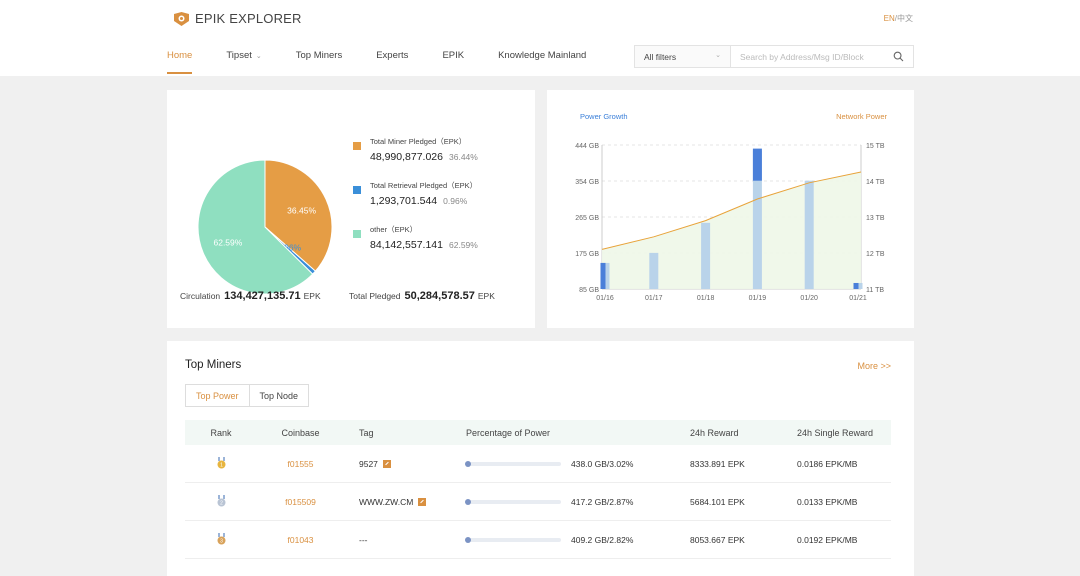  Describe the element at coordinates (319, 62) in the screenshot. I see `nav-top-miners: Top Miners` at that location.